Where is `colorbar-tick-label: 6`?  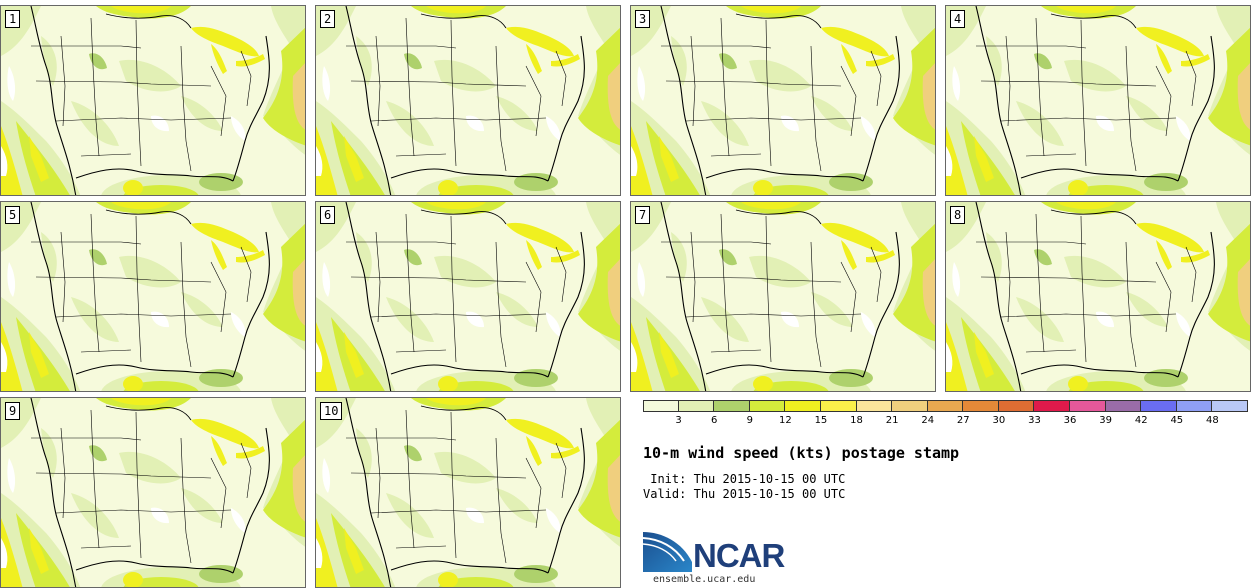
colorbar-tick-label: 6 is located at coordinates (714, 420).